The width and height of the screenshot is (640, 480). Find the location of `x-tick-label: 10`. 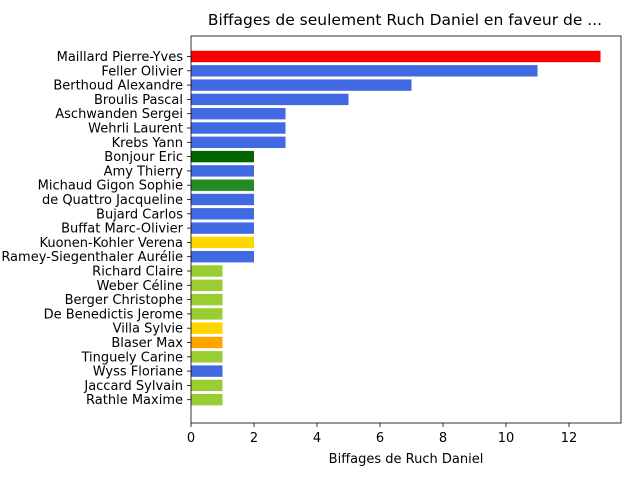

x-tick-label: 10 is located at coordinates (506, 438).